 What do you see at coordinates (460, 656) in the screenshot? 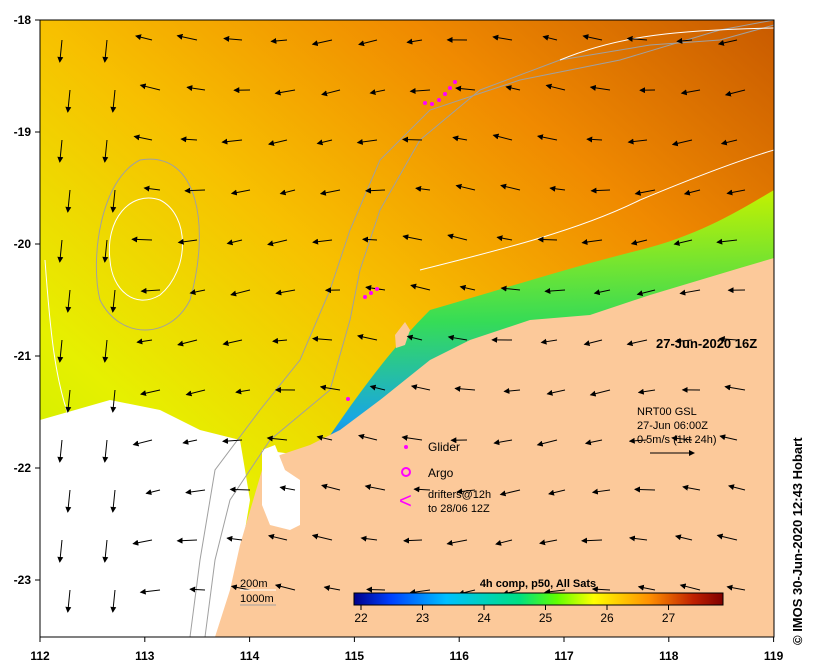
I see `lon-tick-label: 116` at bounding box center [460, 656].